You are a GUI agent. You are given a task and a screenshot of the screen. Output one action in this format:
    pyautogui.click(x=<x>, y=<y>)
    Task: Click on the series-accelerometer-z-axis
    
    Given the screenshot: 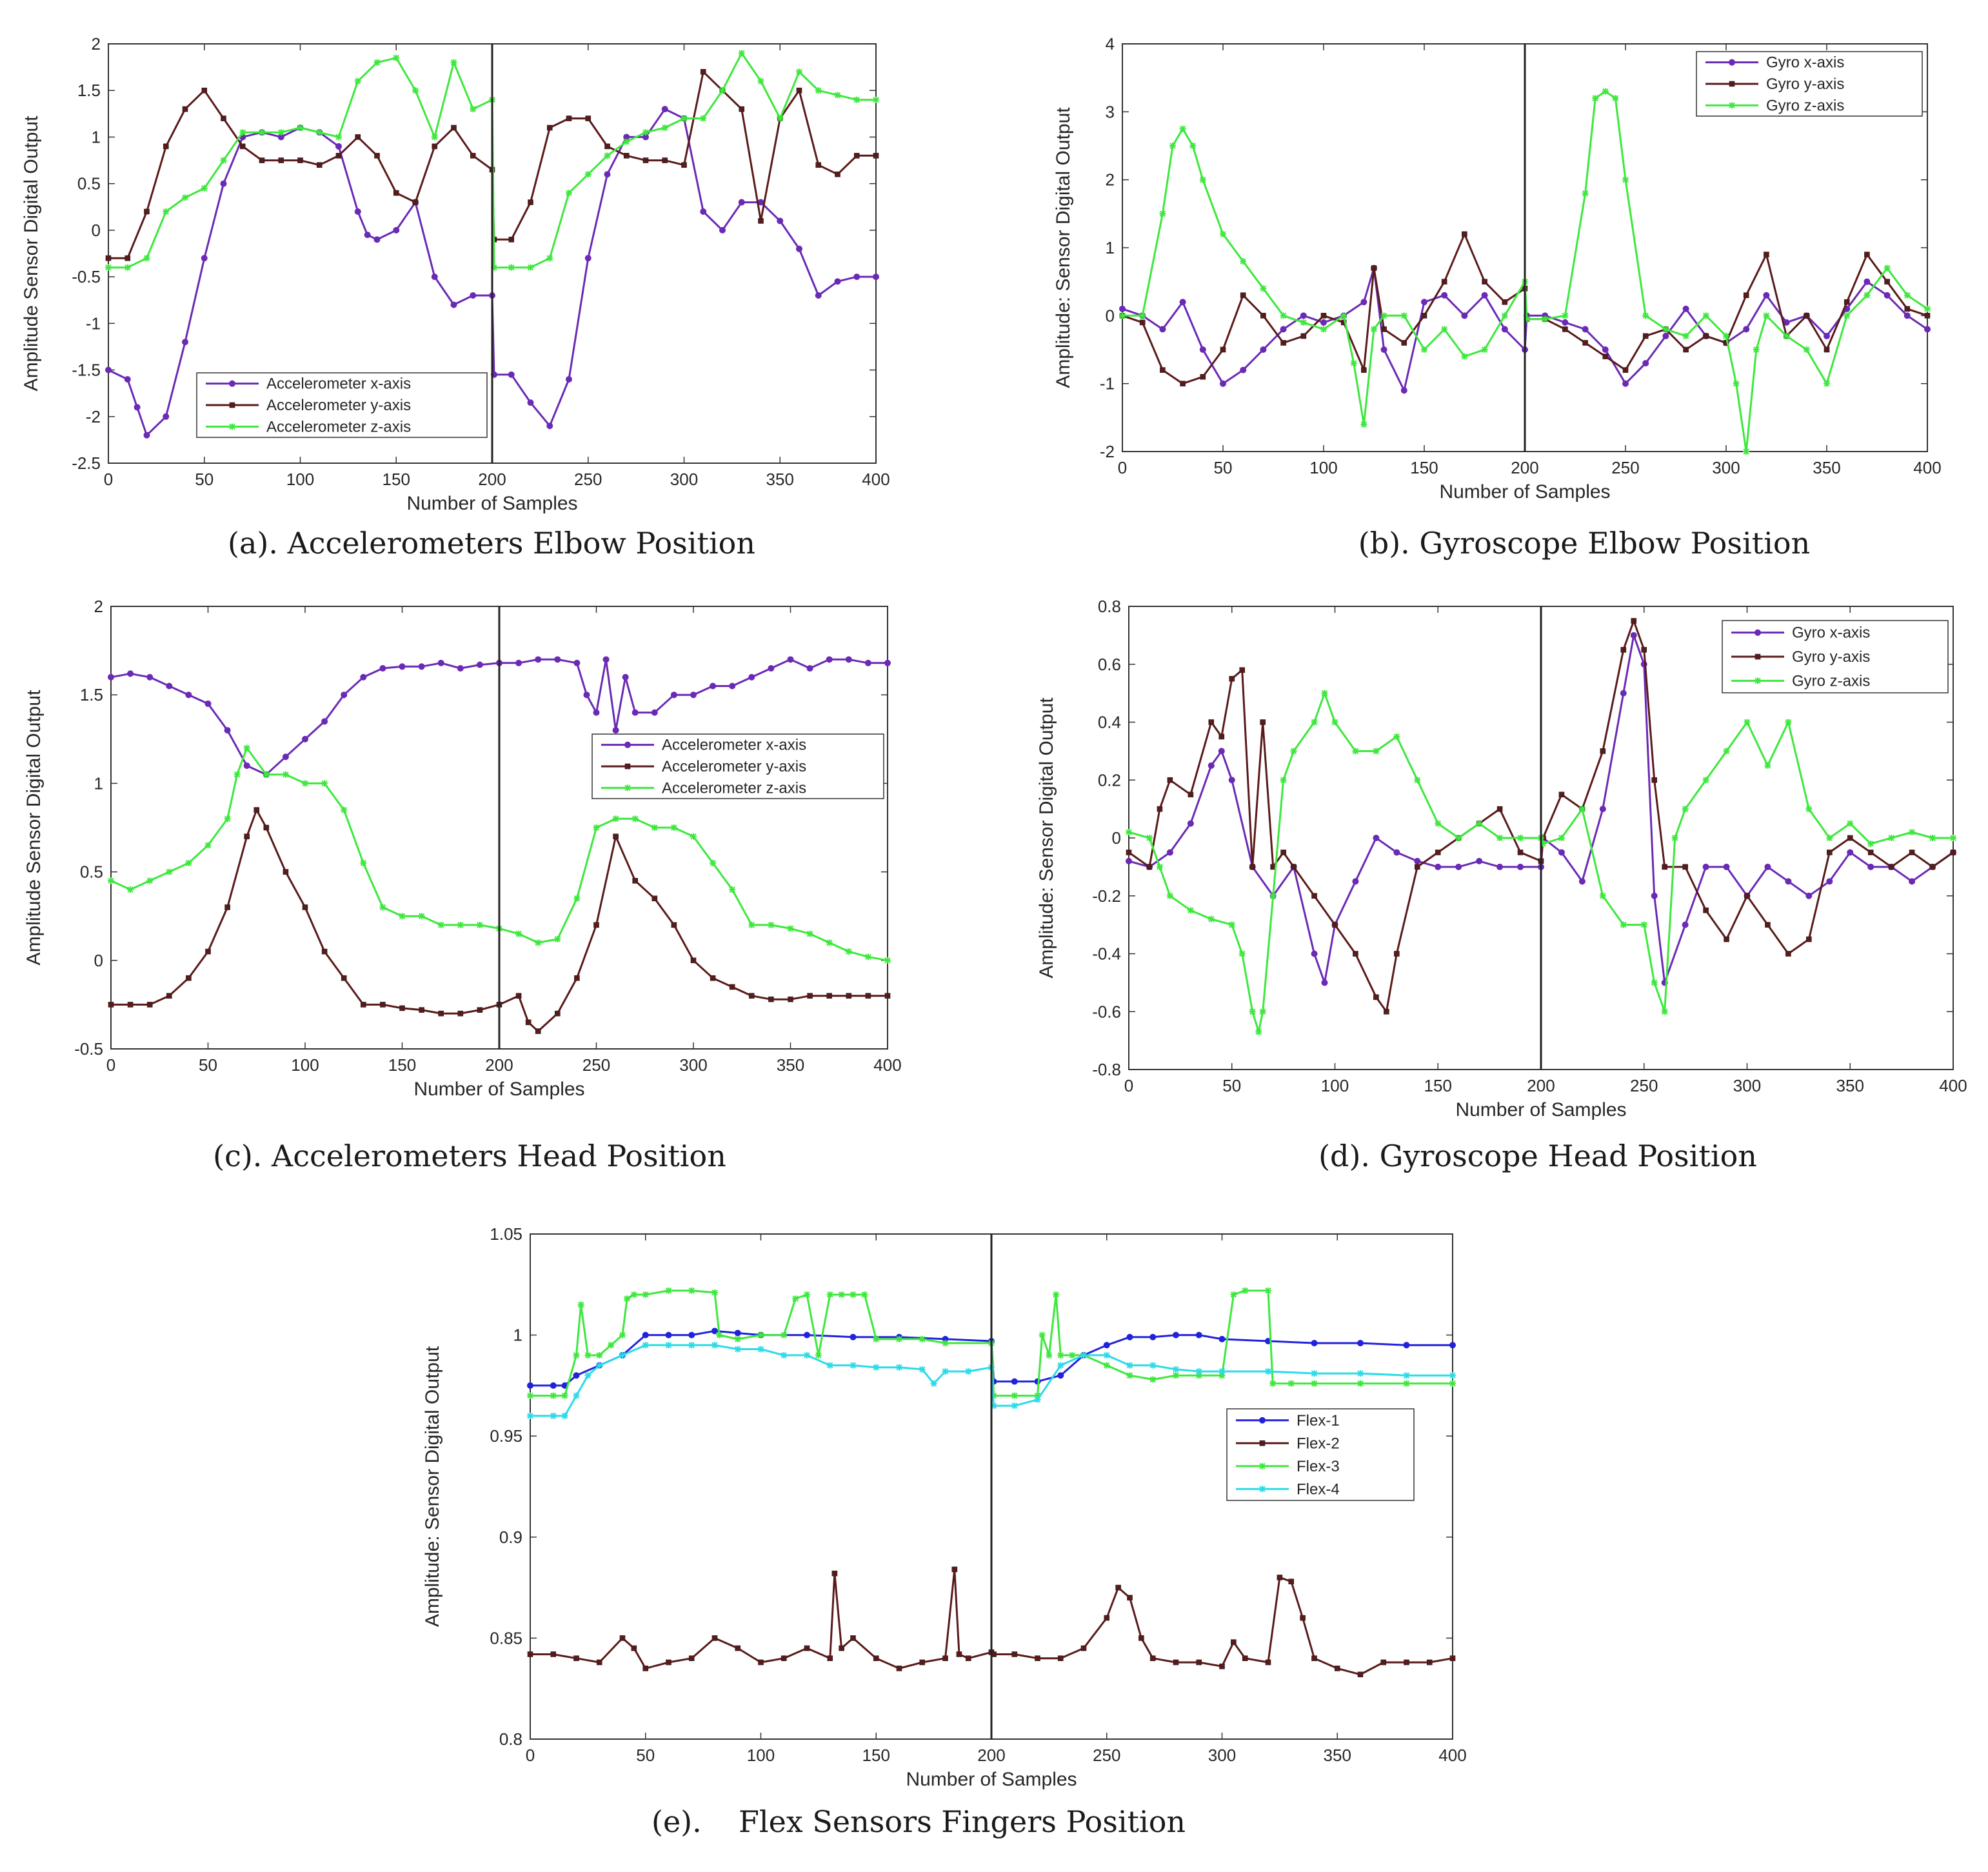 What is the action you would take?
    pyautogui.click(x=499, y=854)
    